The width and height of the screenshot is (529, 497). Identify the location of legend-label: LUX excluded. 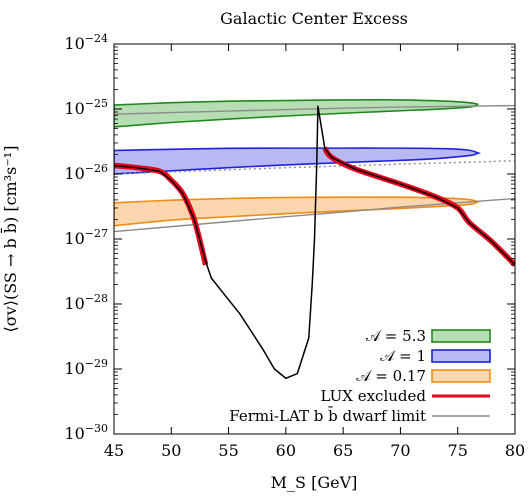
(373, 396).